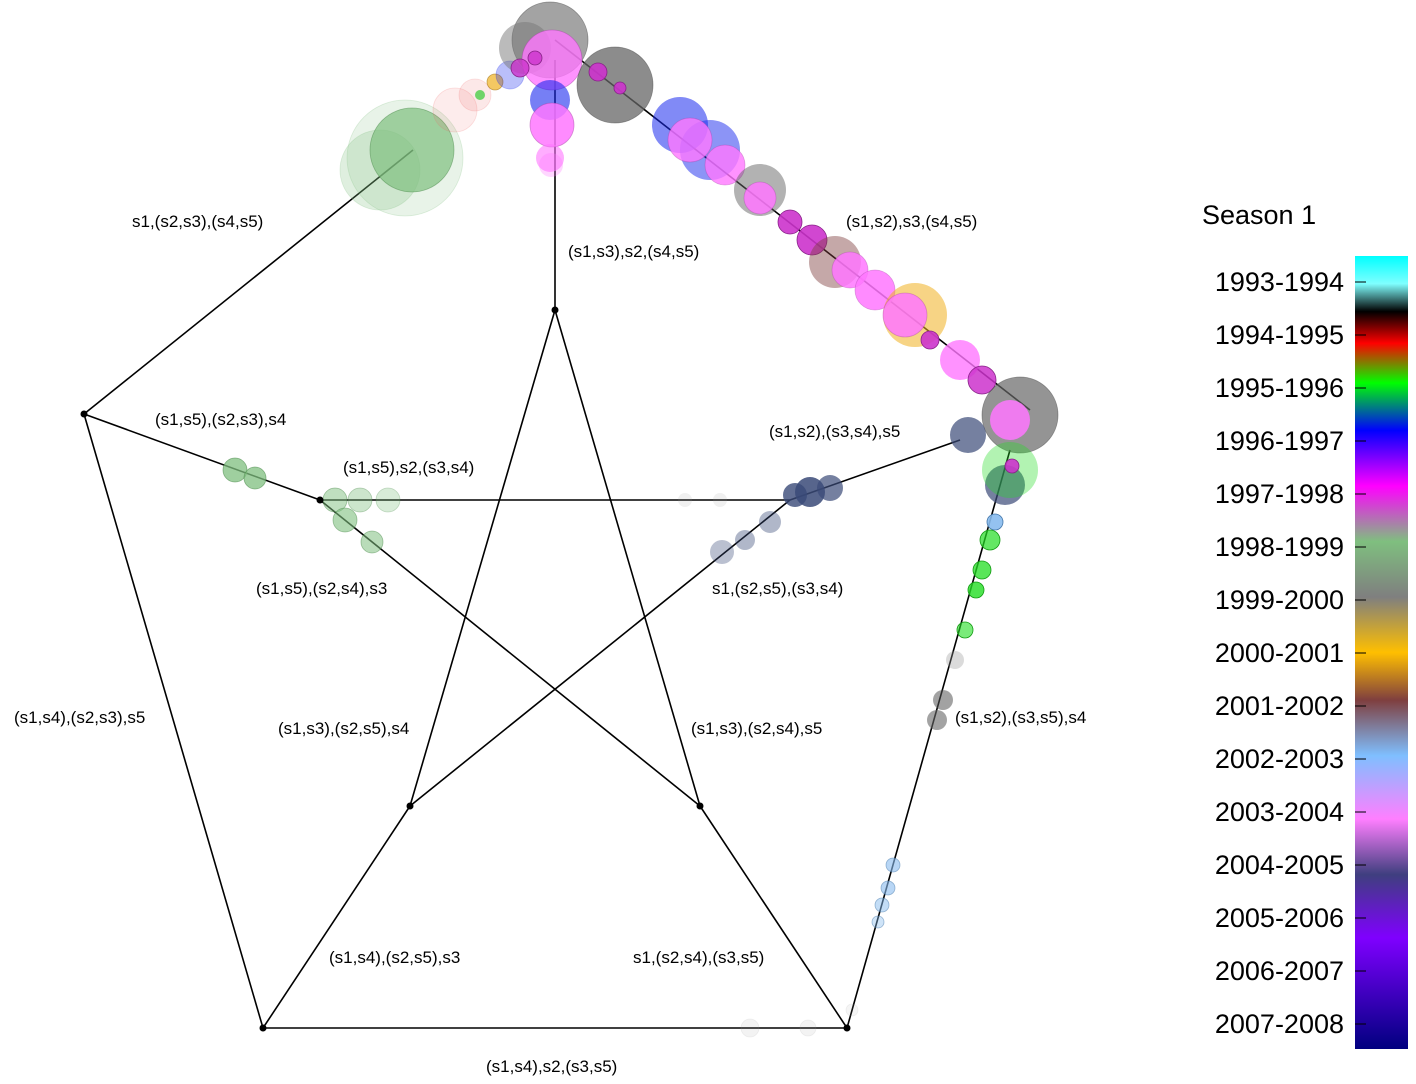  Describe the element at coordinates (263, 1028) in the screenshot. I see `vertex-outer-bottom-left` at that location.